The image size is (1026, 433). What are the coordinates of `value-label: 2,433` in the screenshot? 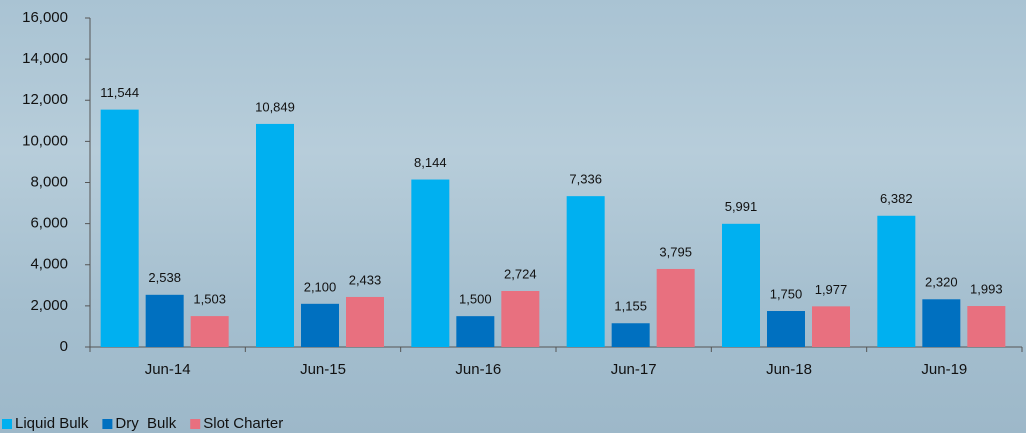 It's located at (365, 279).